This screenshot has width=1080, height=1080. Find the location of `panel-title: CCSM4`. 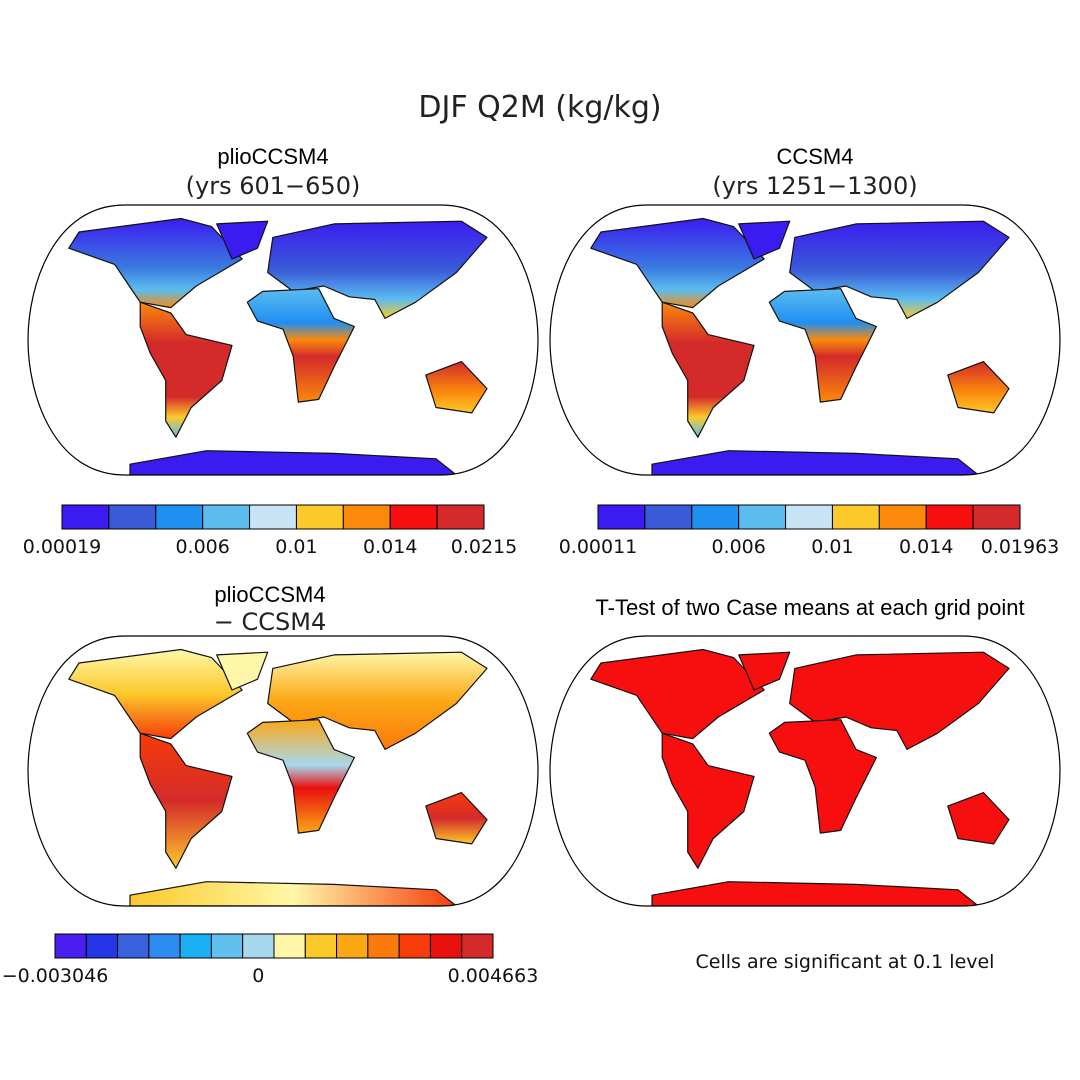

panel-title: CCSM4 is located at coordinates (814, 156).